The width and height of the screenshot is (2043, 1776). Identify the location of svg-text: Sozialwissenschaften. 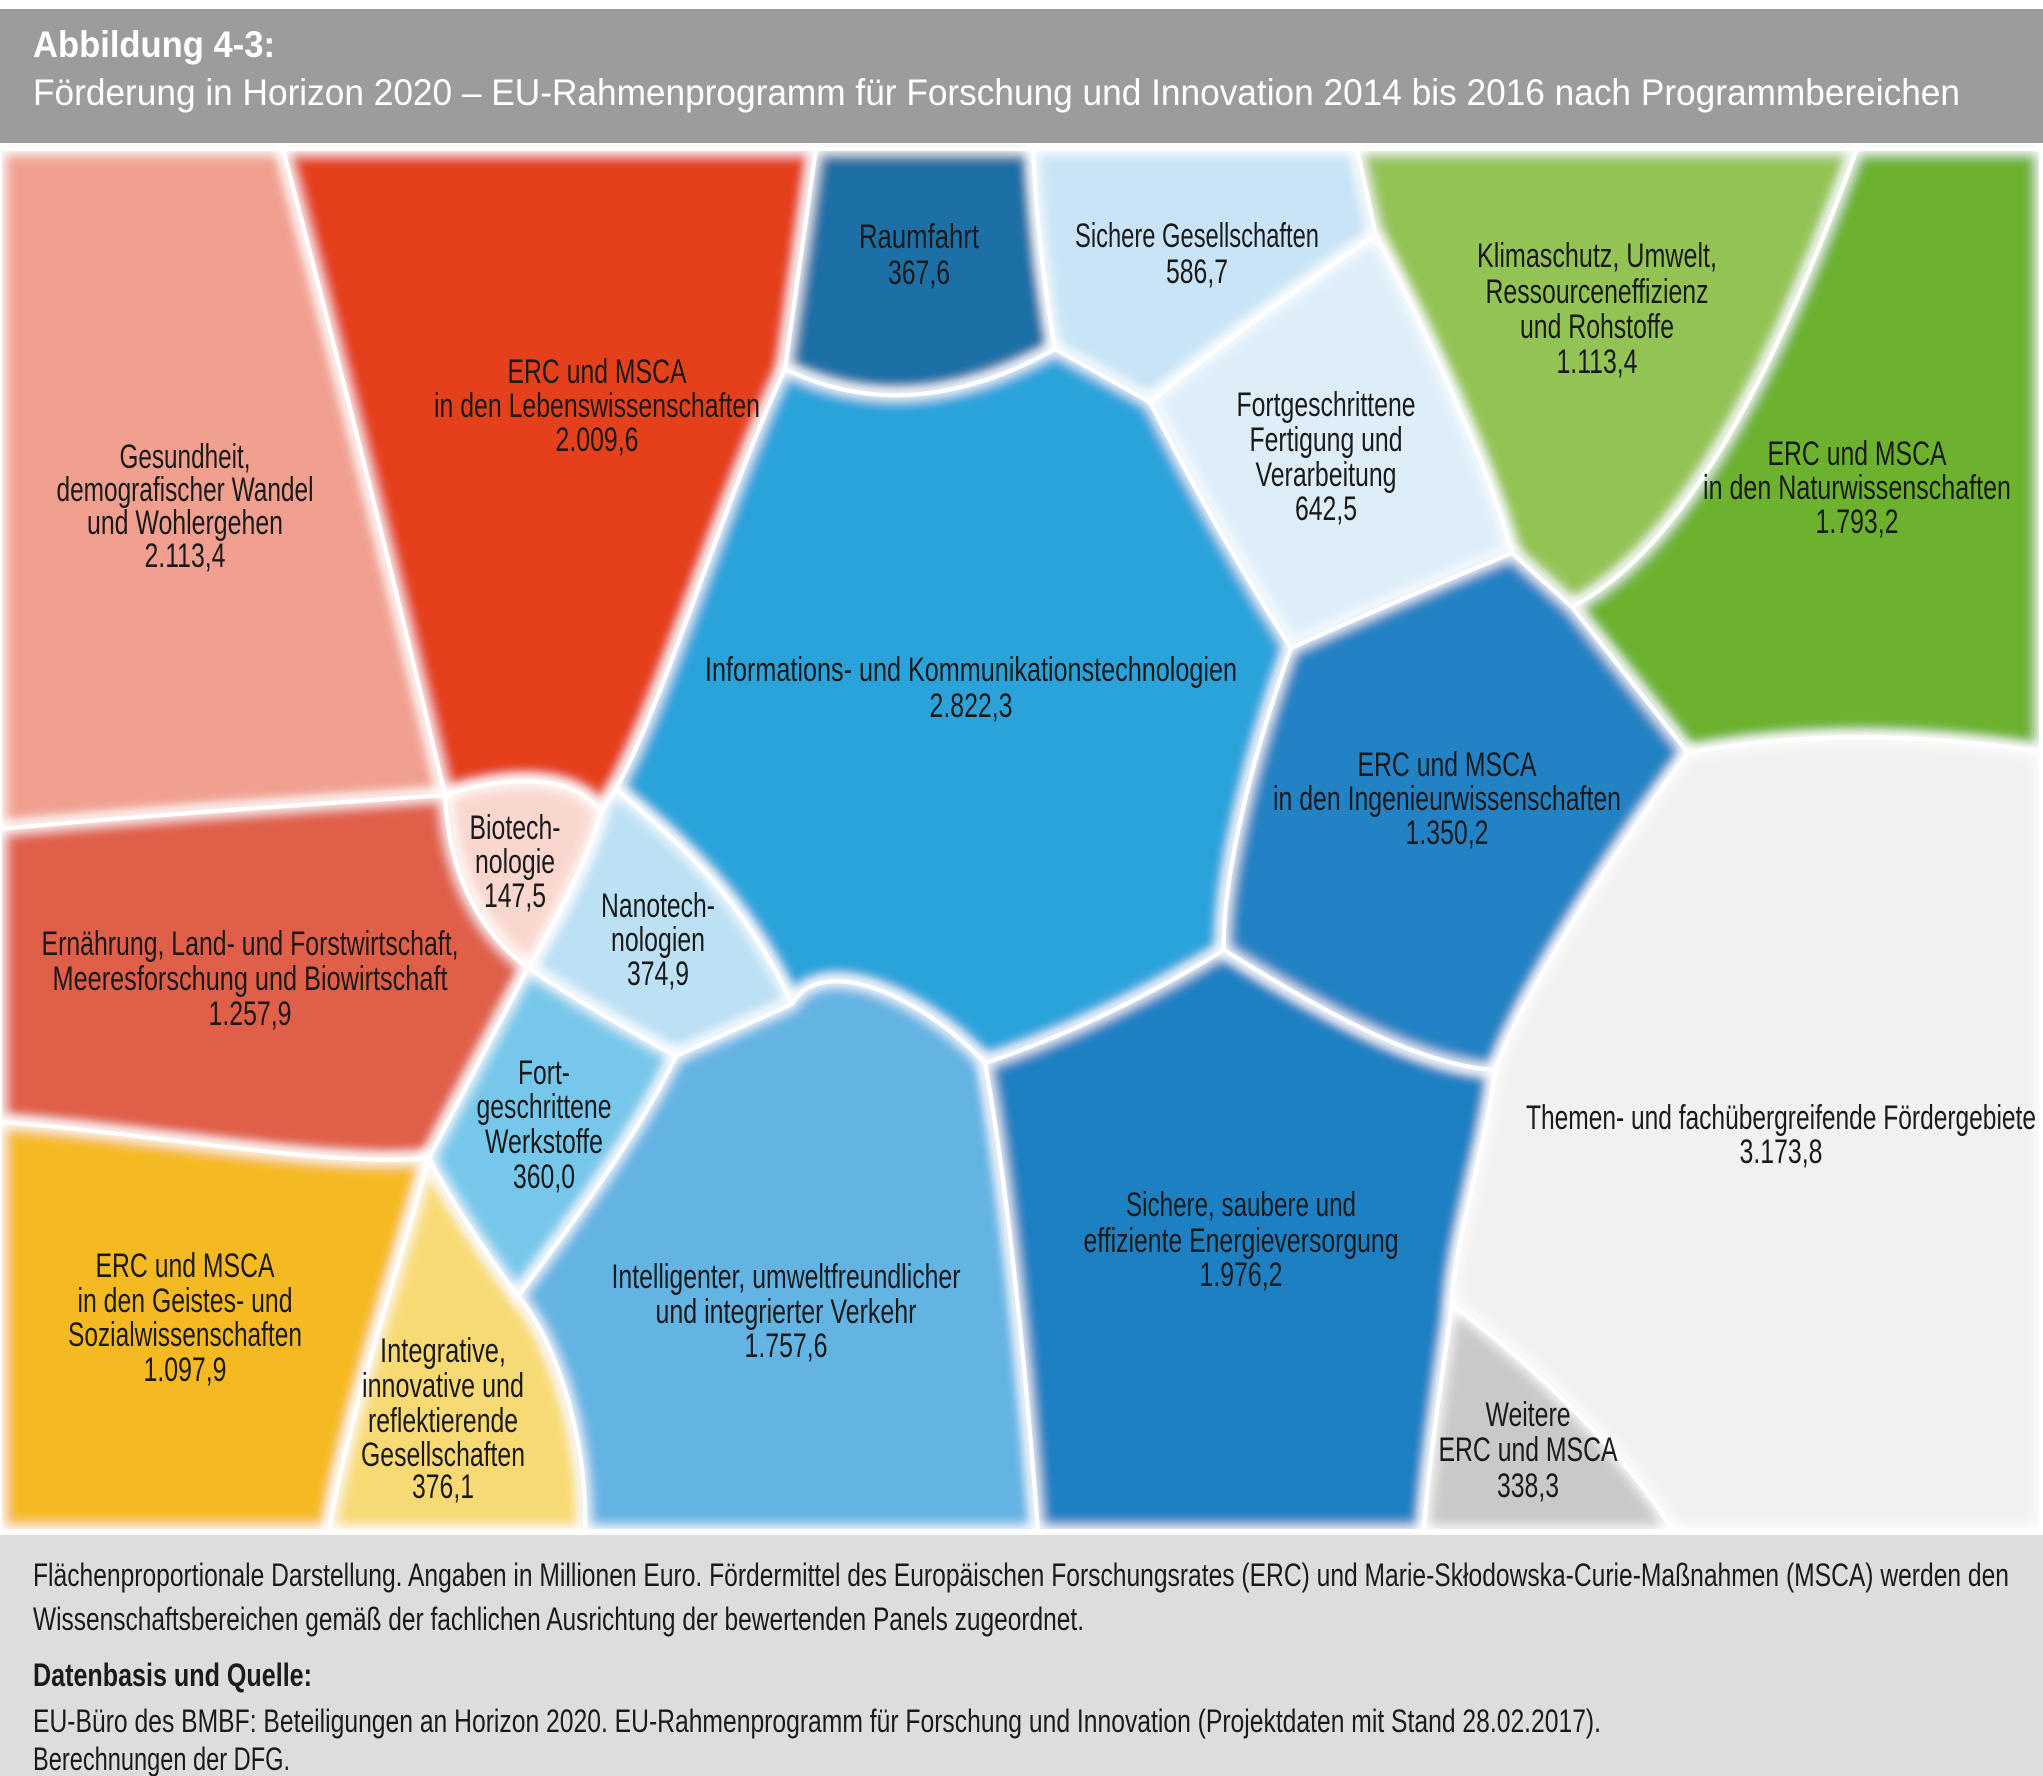
(185, 1335).